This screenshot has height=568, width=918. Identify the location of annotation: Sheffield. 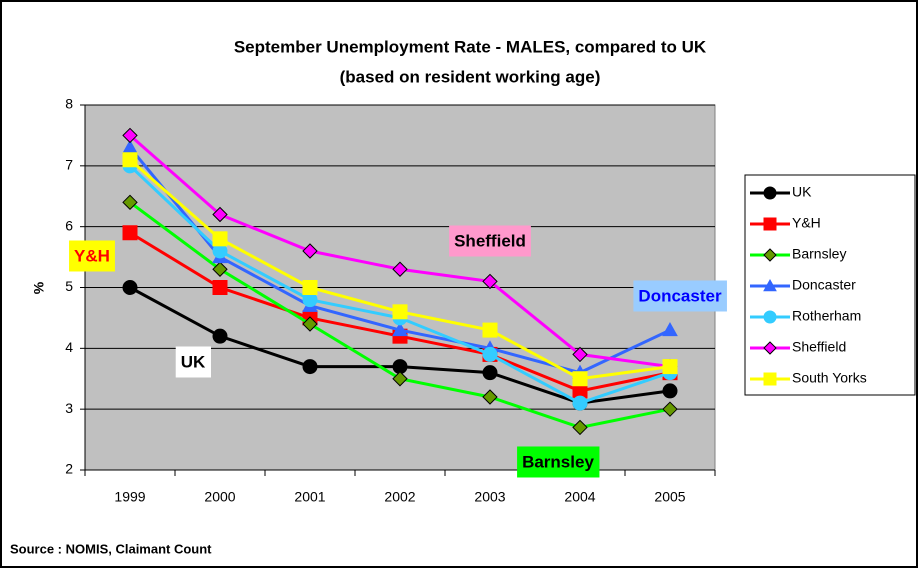
(490, 240).